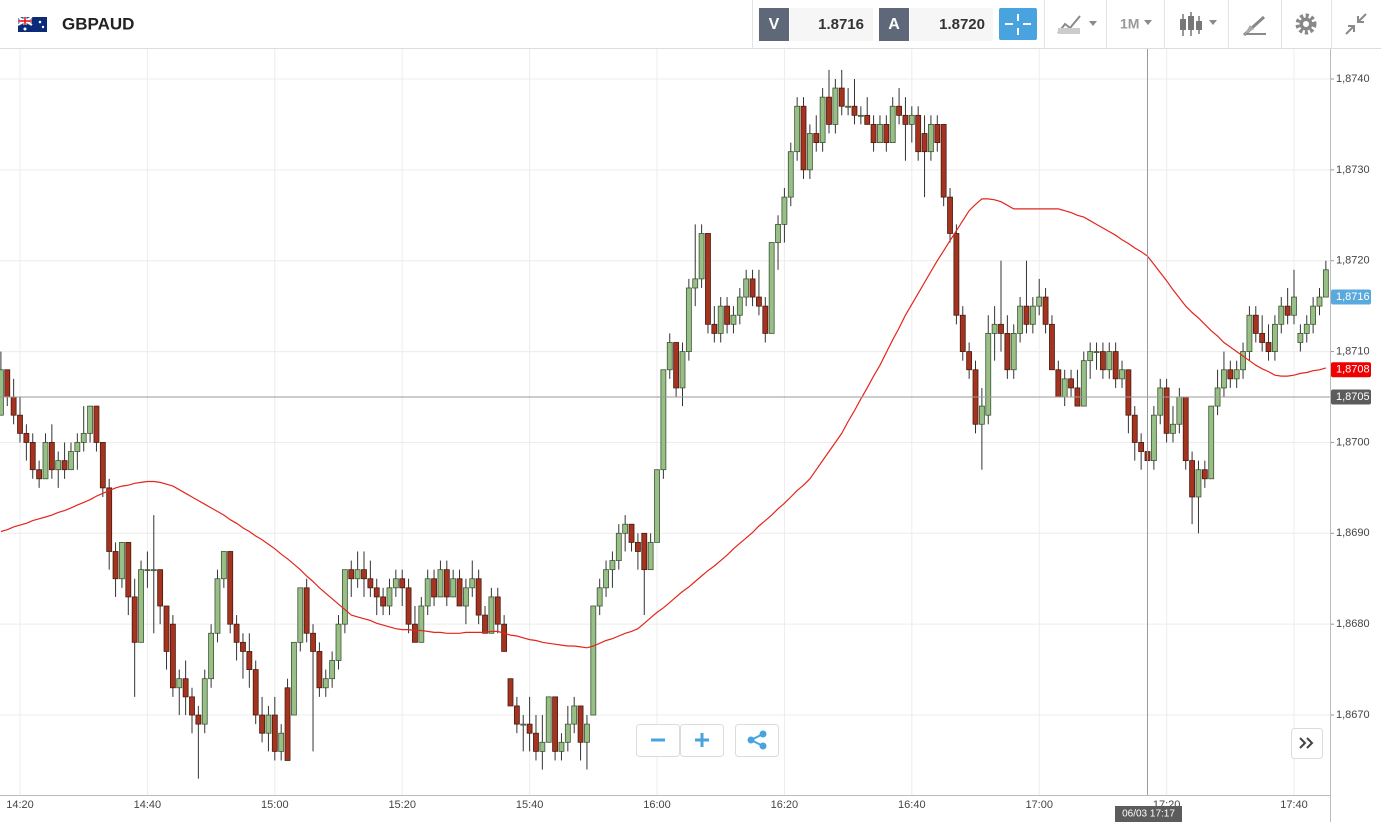 This screenshot has height=822, width=1381. Describe the element at coordinates (657, 805) in the screenshot. I see `x-tick-label: 16:00` at that location.